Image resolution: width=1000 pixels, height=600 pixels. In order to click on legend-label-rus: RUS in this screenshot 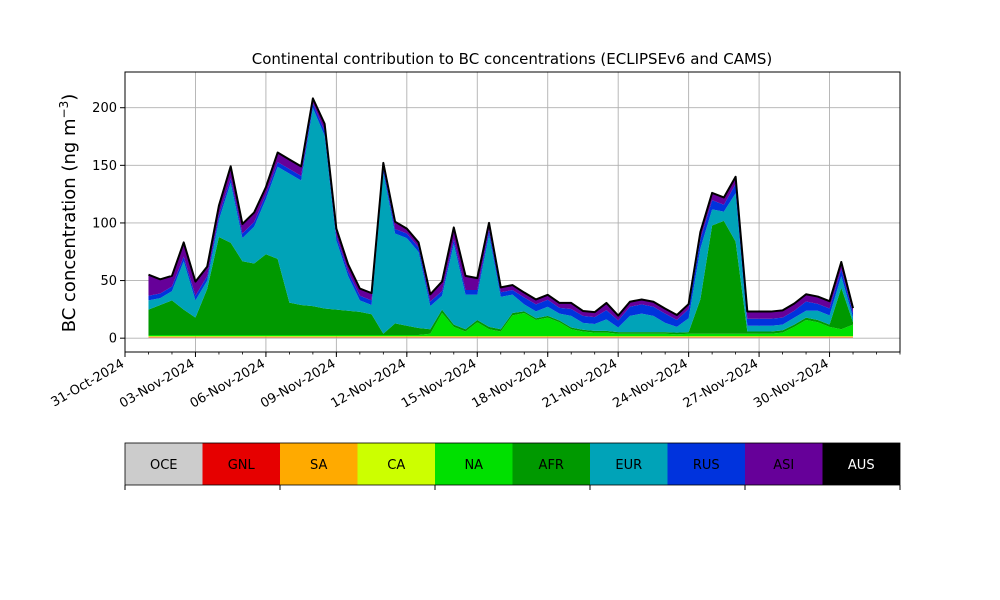, I will do `click(706, 465)`.